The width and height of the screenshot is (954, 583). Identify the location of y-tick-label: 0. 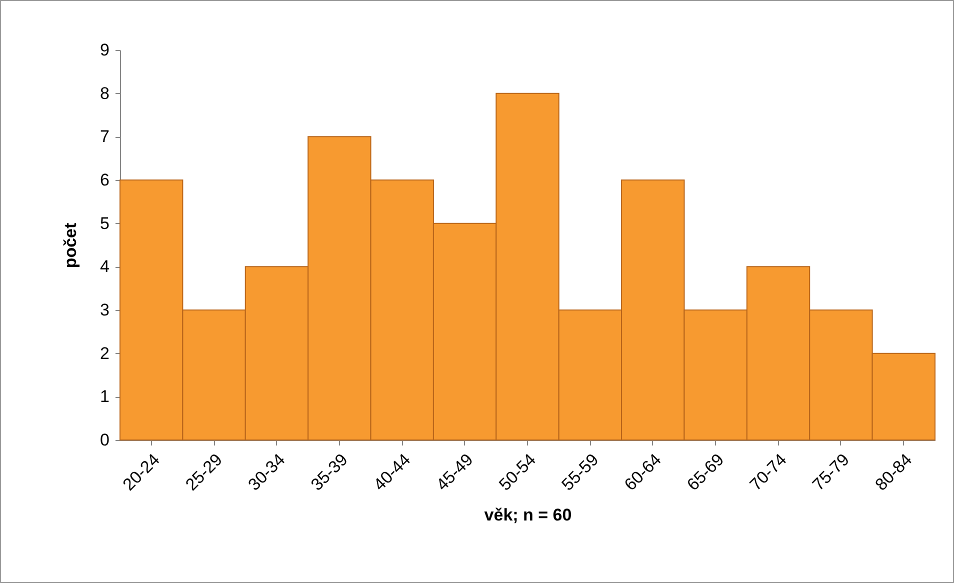
(105, 440).